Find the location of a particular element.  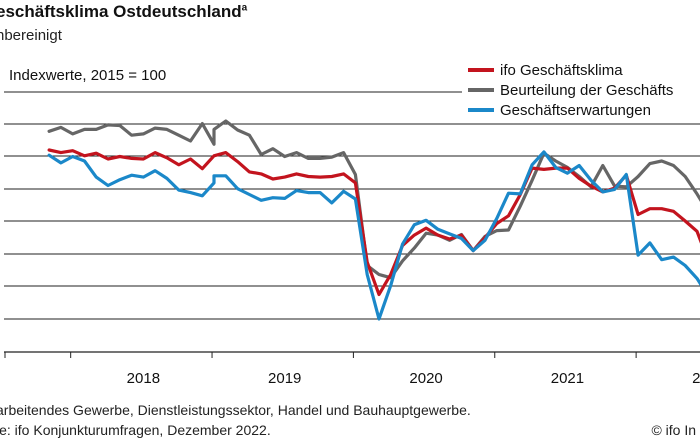

chart-title: eschäftsklima Ostdeutschlanda is located at coordinates (124, 11).